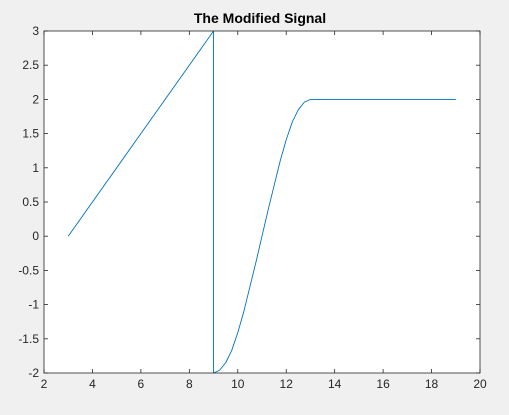  I want to click on x-tick-label: 20, so click(480, 384).